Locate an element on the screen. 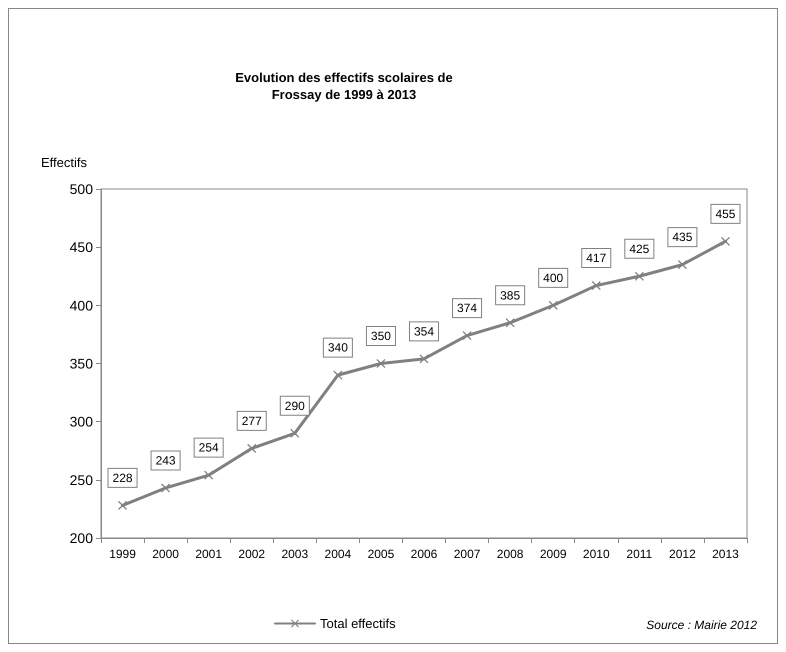  x-tick-label: 2003 is located at coordinates (294, 554).